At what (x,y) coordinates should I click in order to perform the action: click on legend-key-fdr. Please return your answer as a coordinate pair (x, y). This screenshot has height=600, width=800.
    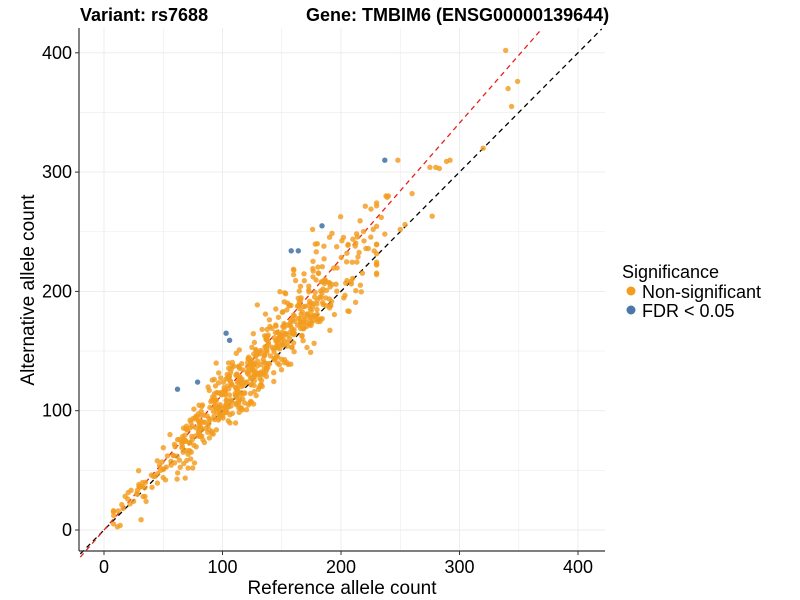
    Looking at the image, I should click on (631, 310).